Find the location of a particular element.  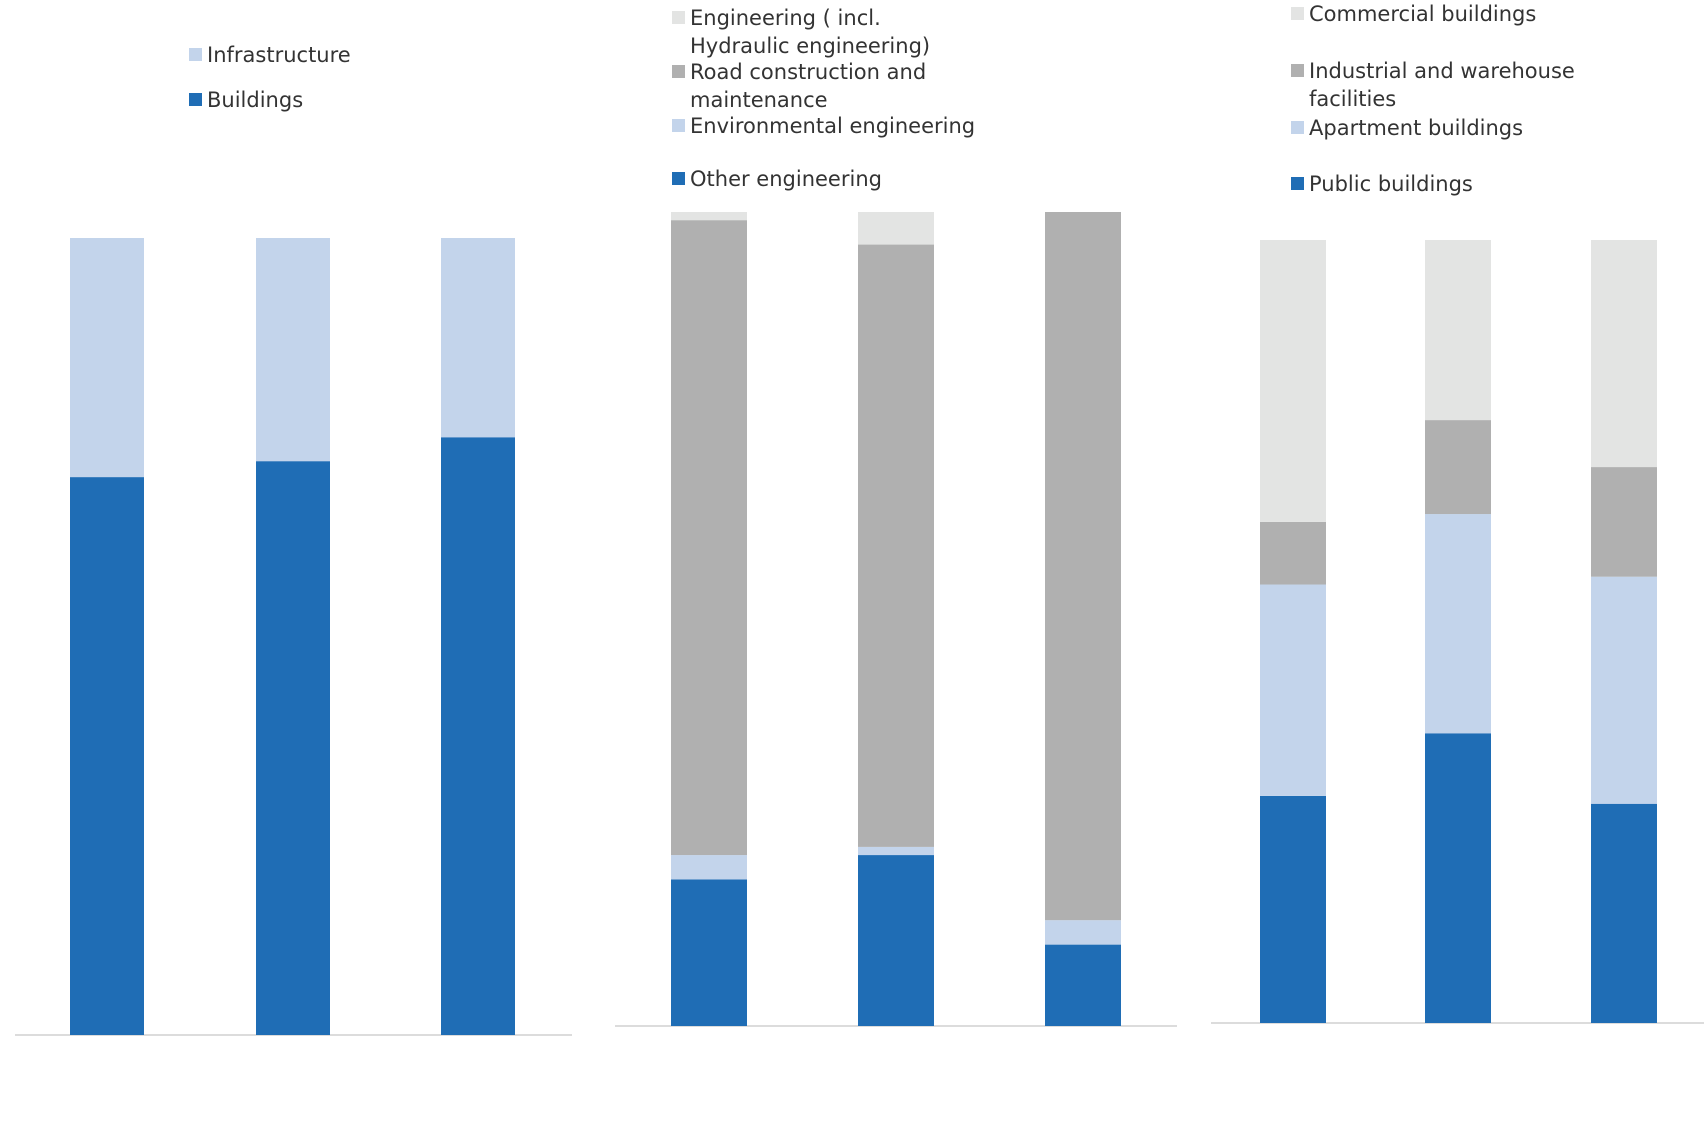

legend-label-public-buildings: Public buildings is located at coordinates (1391, 184).